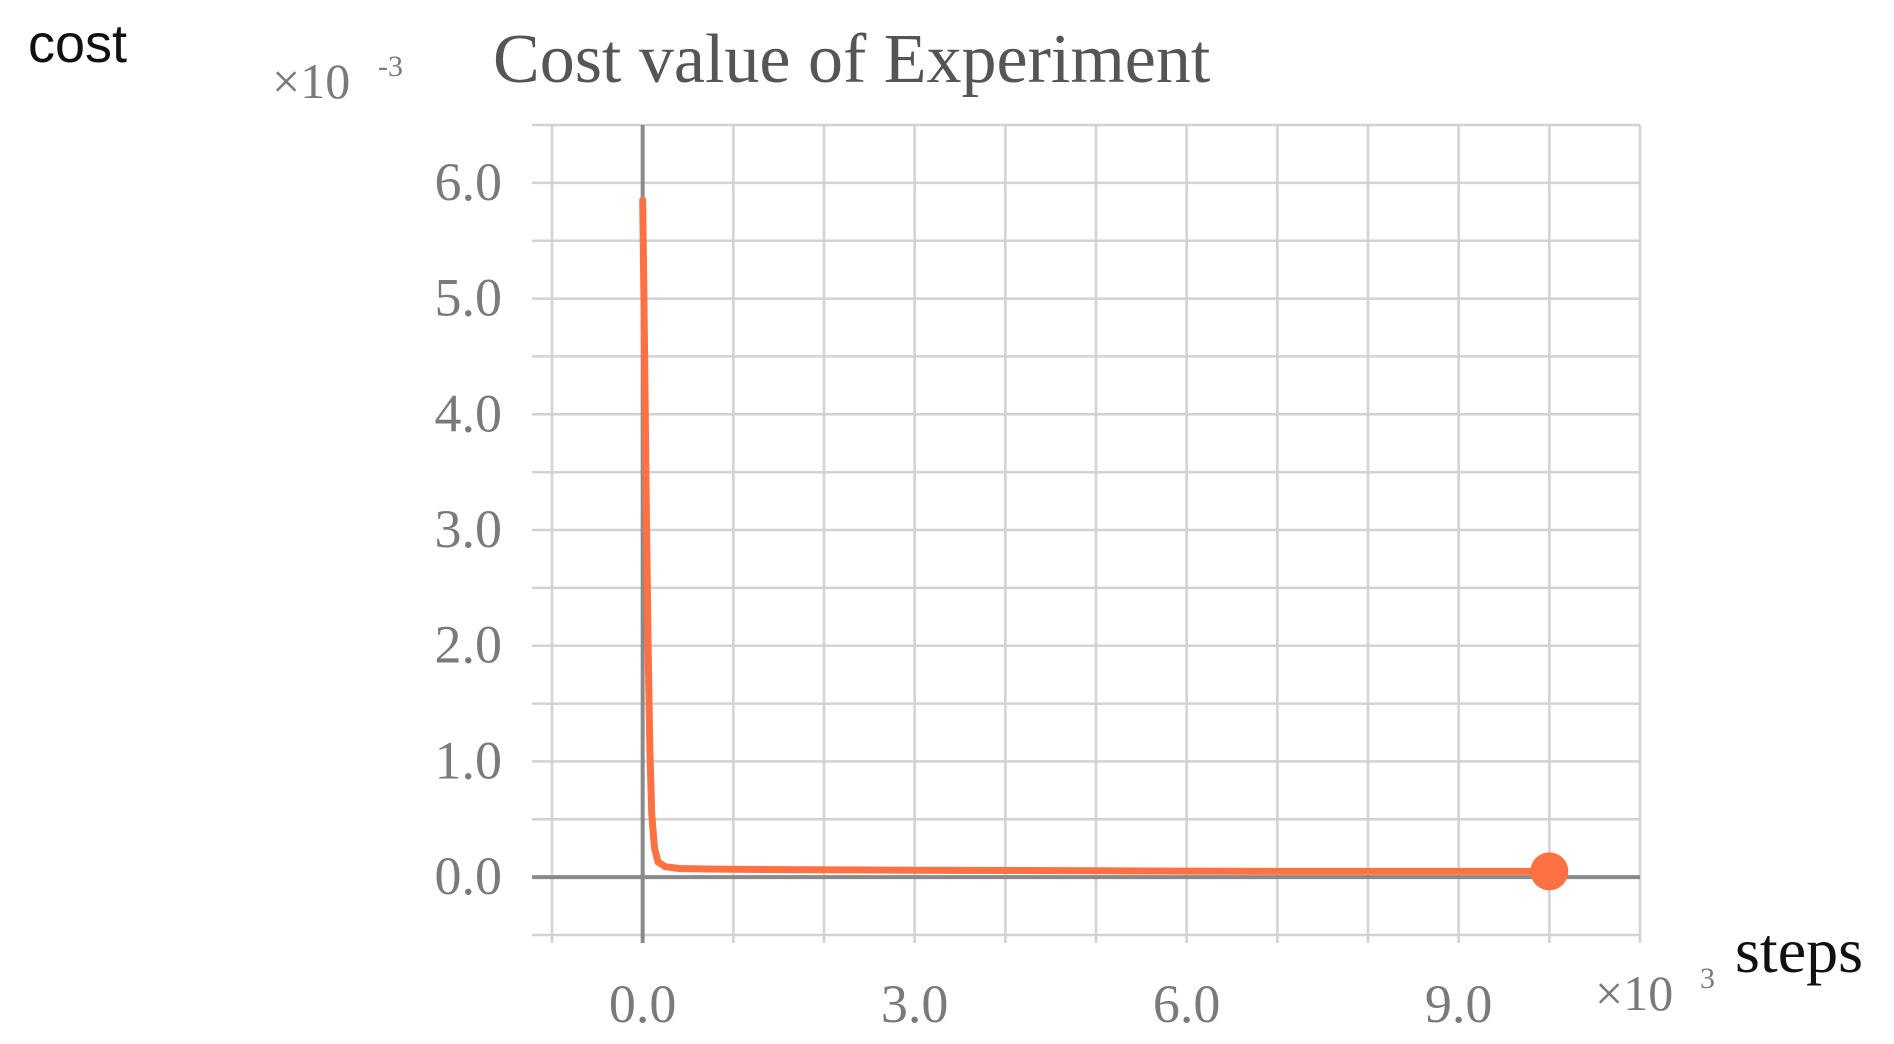 This screenshot has height=1044, width=1894. Describe the element at coordinates (1459, 1004) in the screenshot. I see `x-tick-label: 9.0` at that location.